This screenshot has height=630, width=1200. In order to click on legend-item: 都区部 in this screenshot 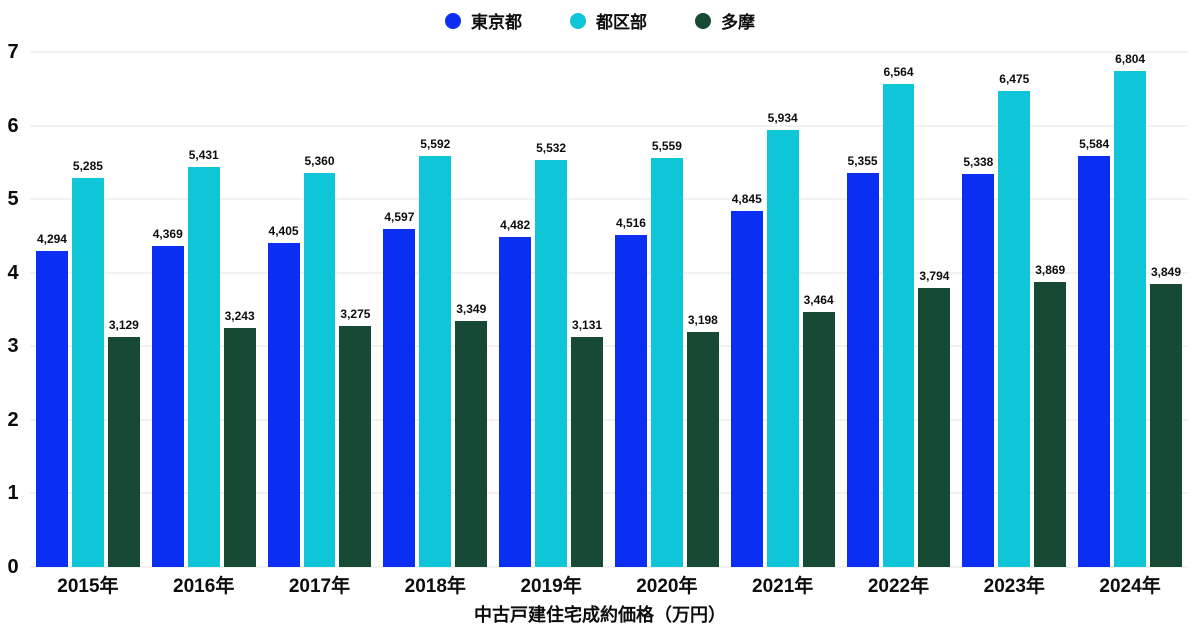, I will do `click(608, 20)`.